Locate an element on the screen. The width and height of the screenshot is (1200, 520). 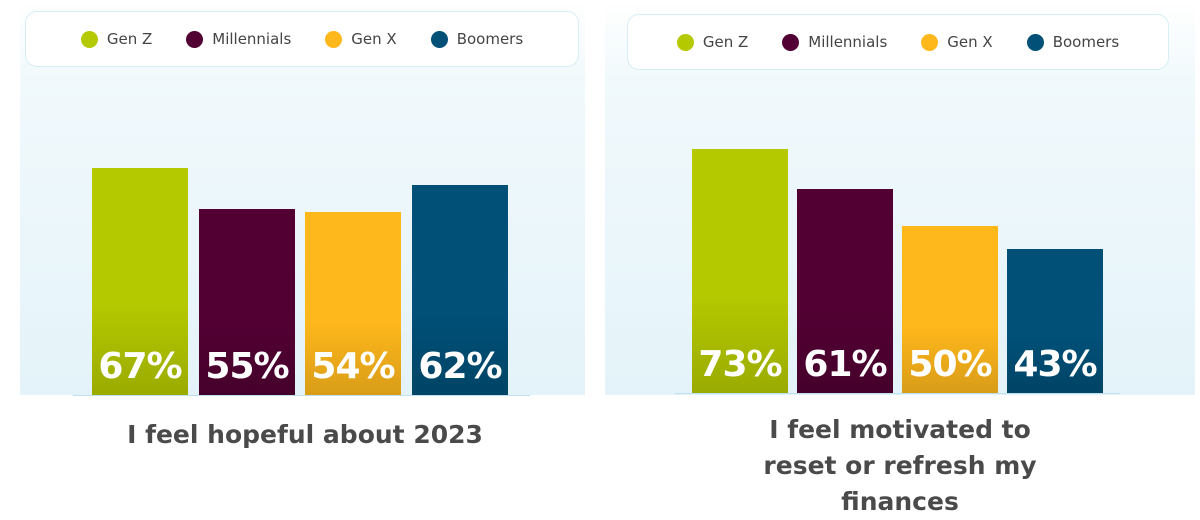
bar: 54% is located at coordinates (353, 303).